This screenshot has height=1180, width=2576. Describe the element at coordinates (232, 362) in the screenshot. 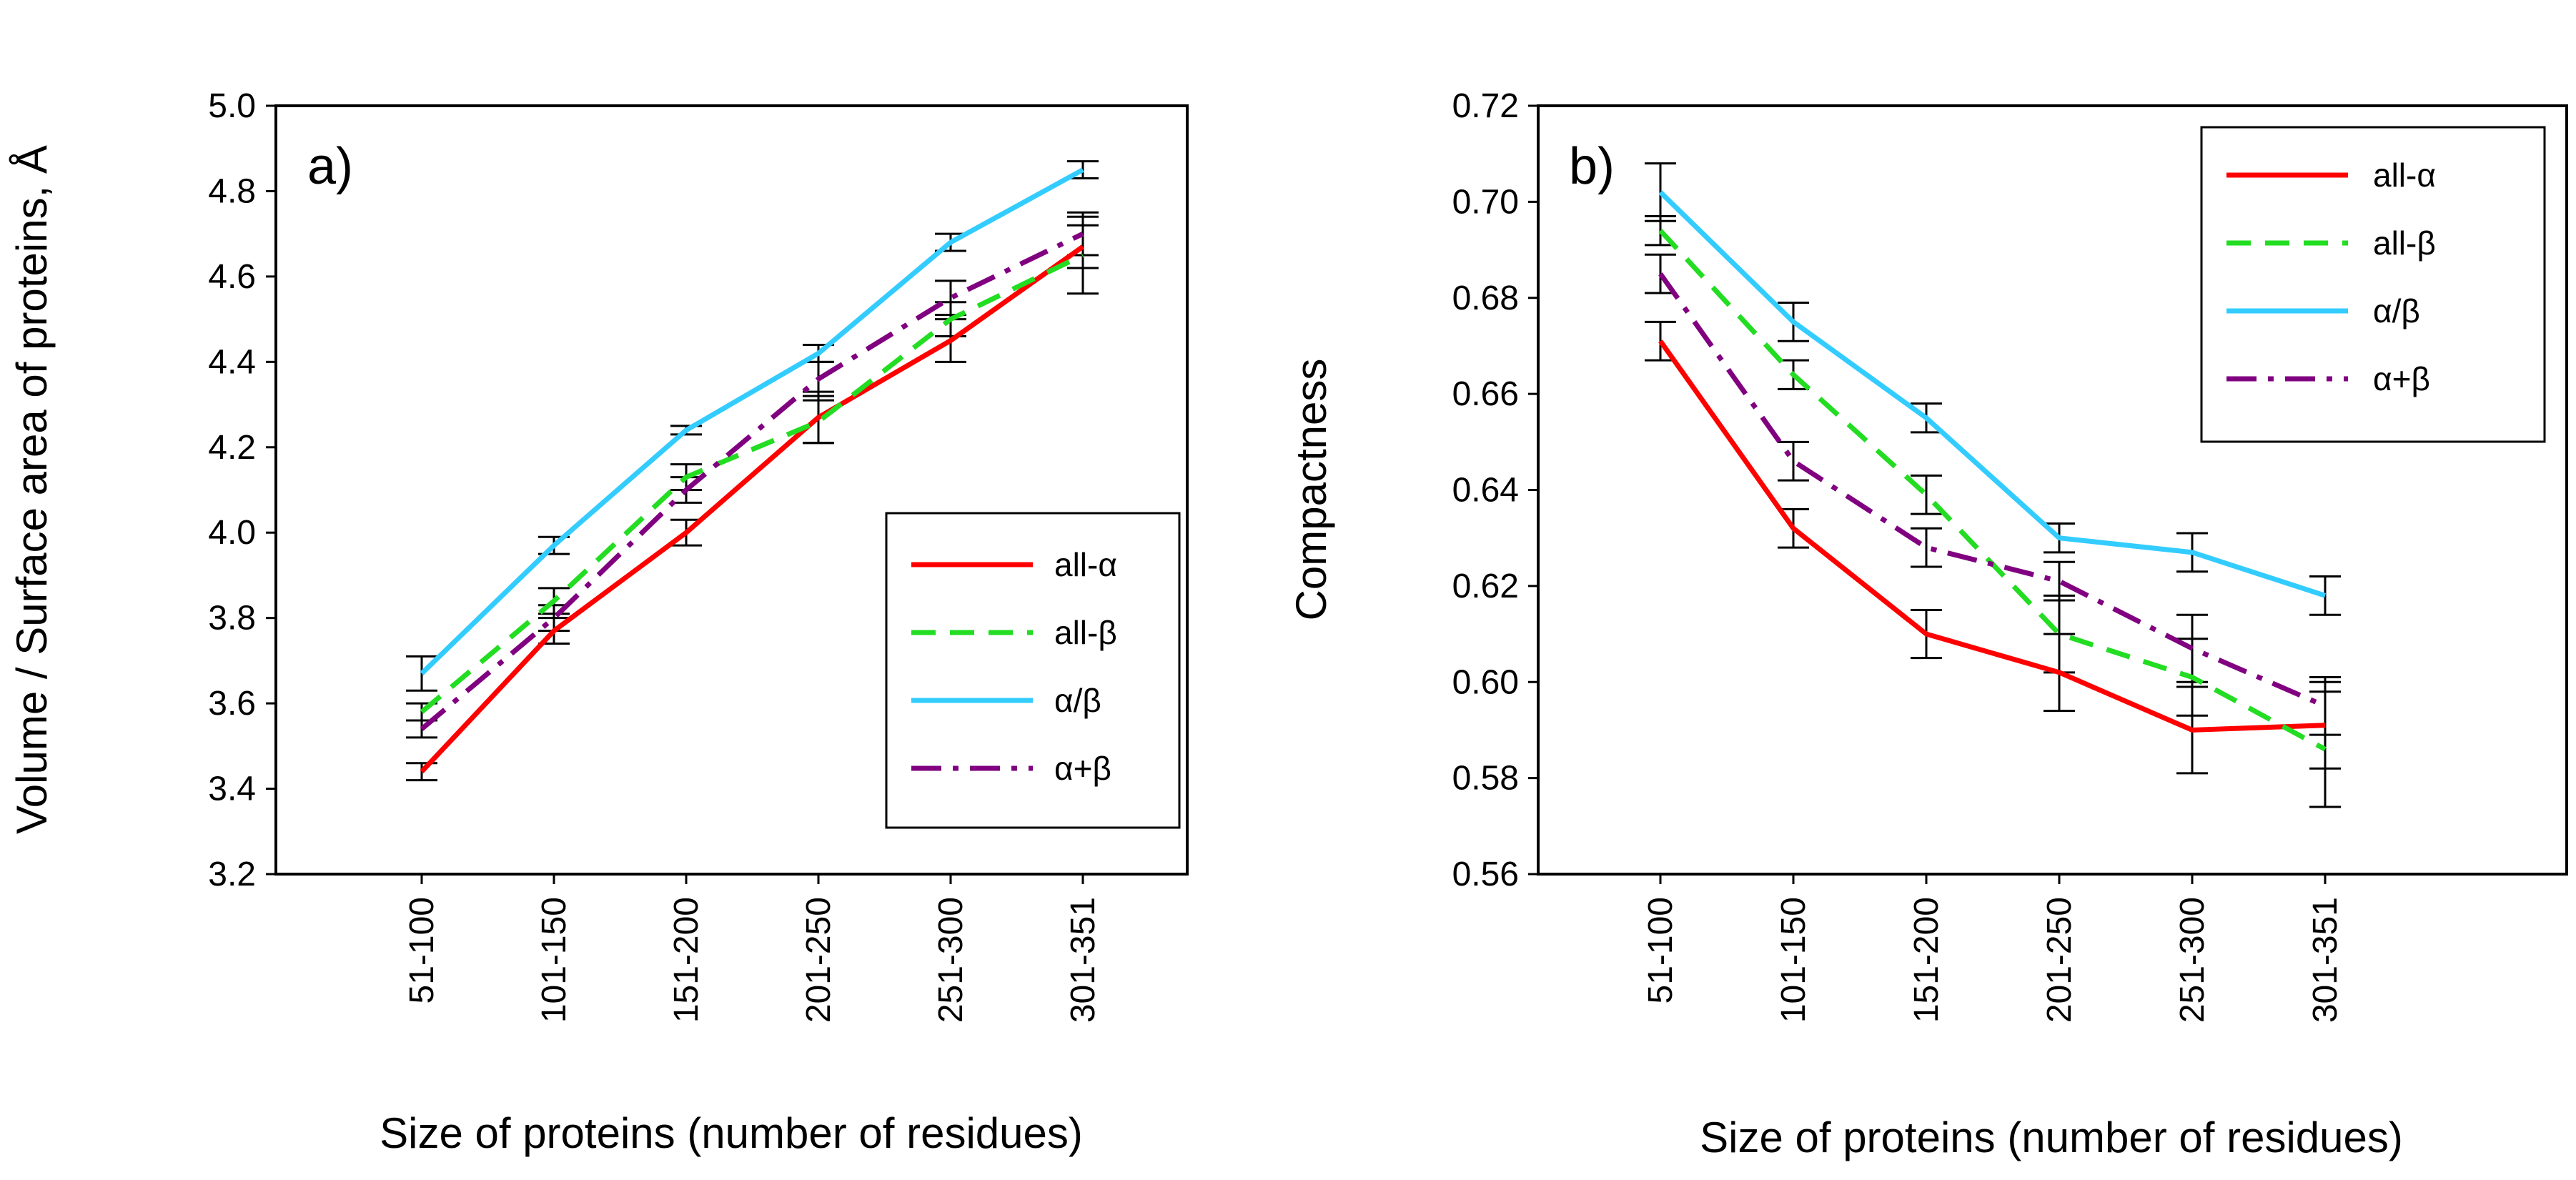

I see `y-tick-label: 4.4` at that location.